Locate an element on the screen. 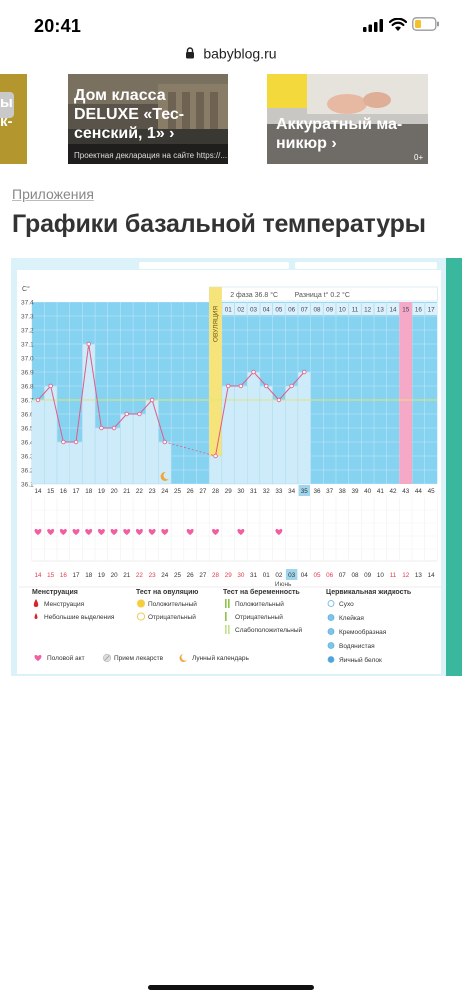  legend-title-pregnancy-test: Тест на беременность is located at coordinates (261, 592).